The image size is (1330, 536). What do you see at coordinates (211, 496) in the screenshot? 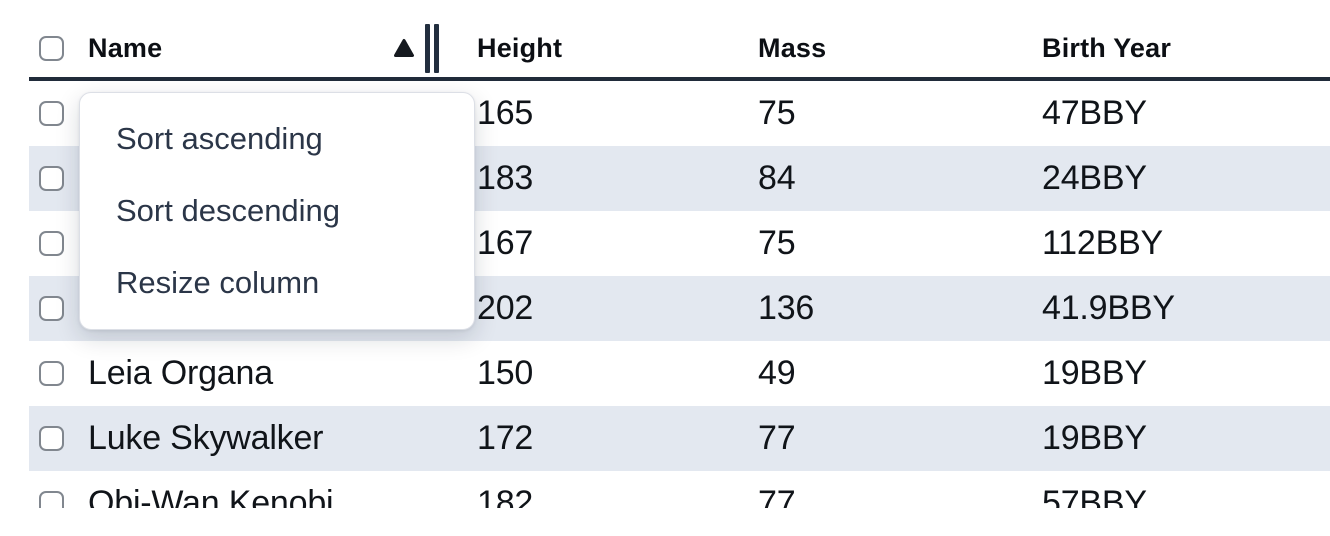
I see `cell-name: Obi-Wan Kenobi` at bounding box center [211, 496].